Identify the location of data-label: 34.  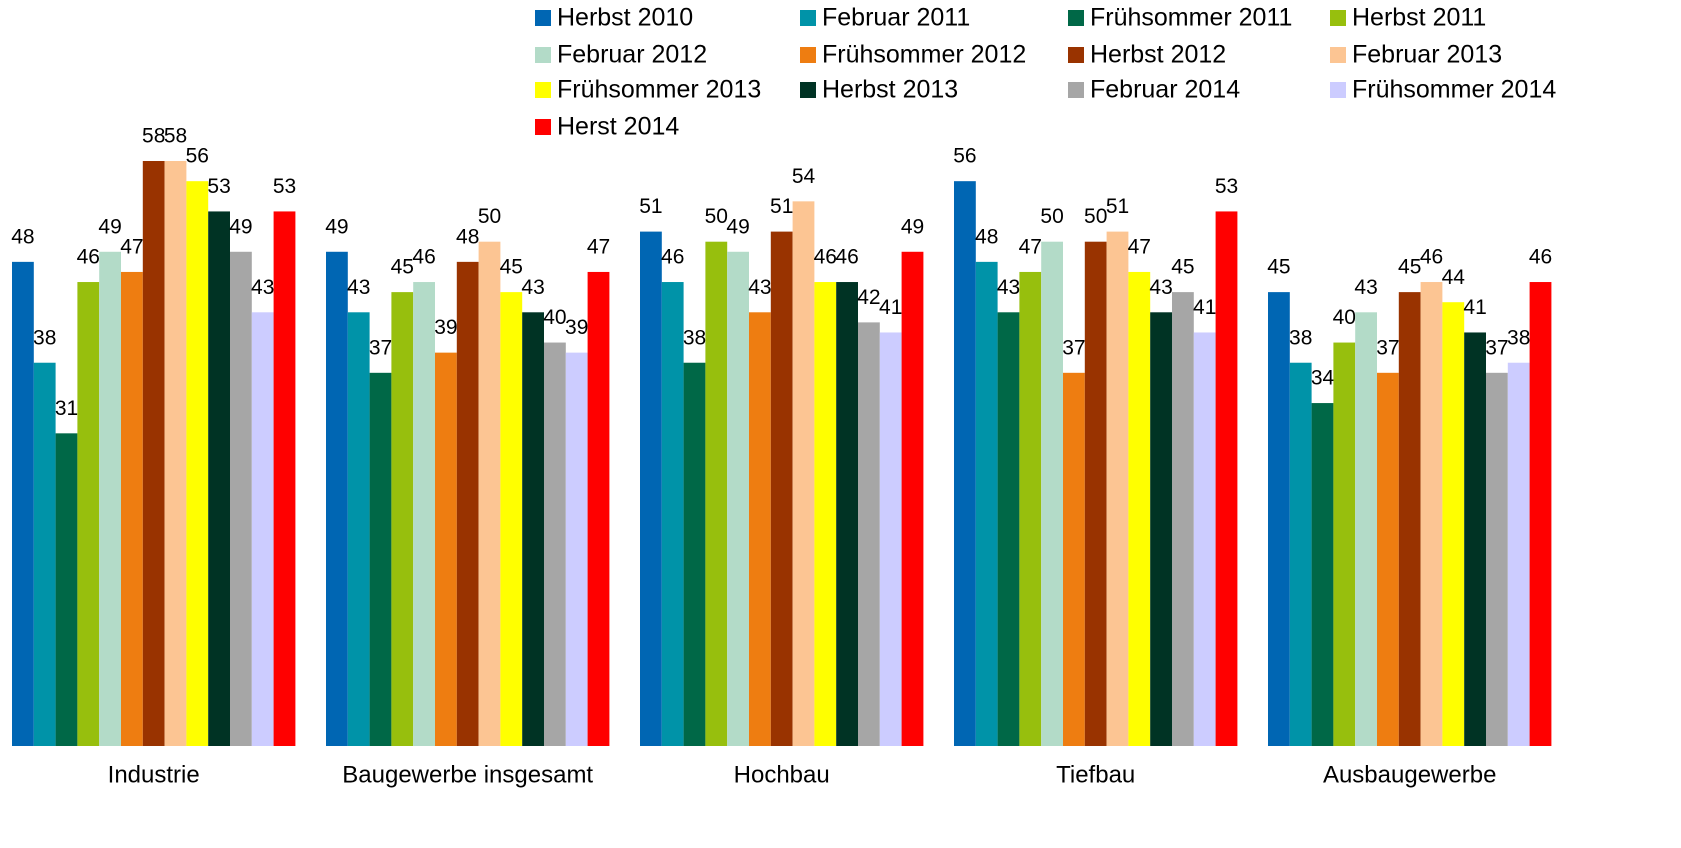
(1323, 378).